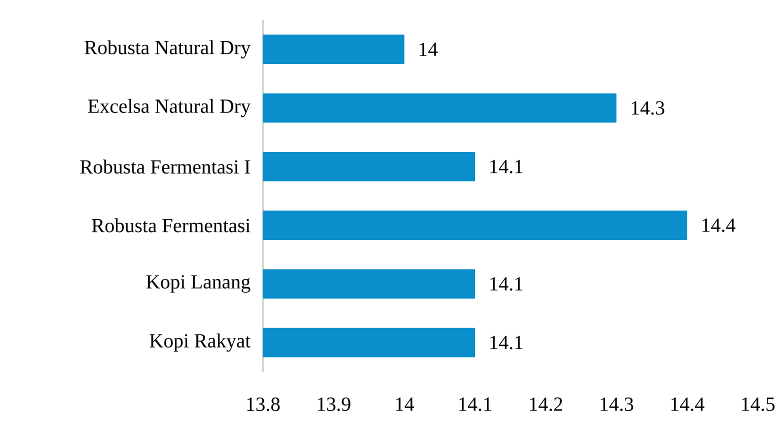 Image resolution: width=782 pixels, height=421 pixels. I want to click on data-label: 14.4, so click(719, 225).